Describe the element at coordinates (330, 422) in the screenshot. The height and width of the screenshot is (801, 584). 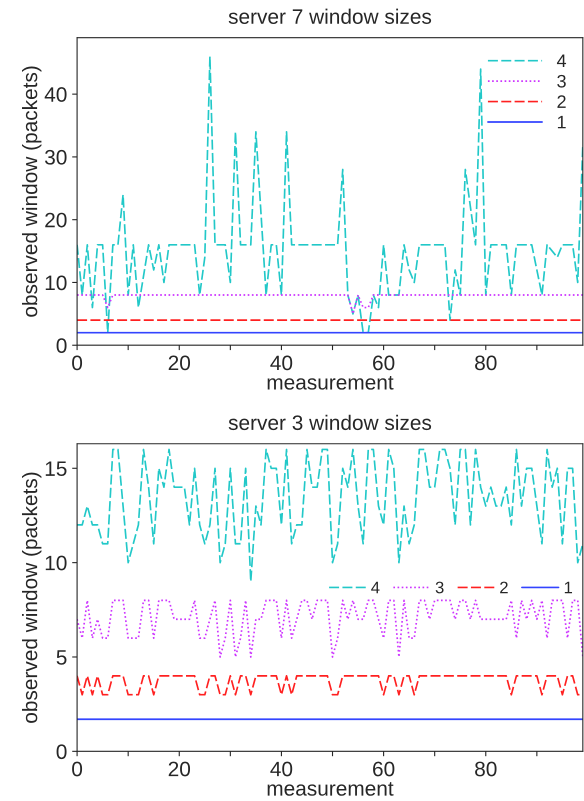
I see `chart-title: server 3 window sizes` at that location.